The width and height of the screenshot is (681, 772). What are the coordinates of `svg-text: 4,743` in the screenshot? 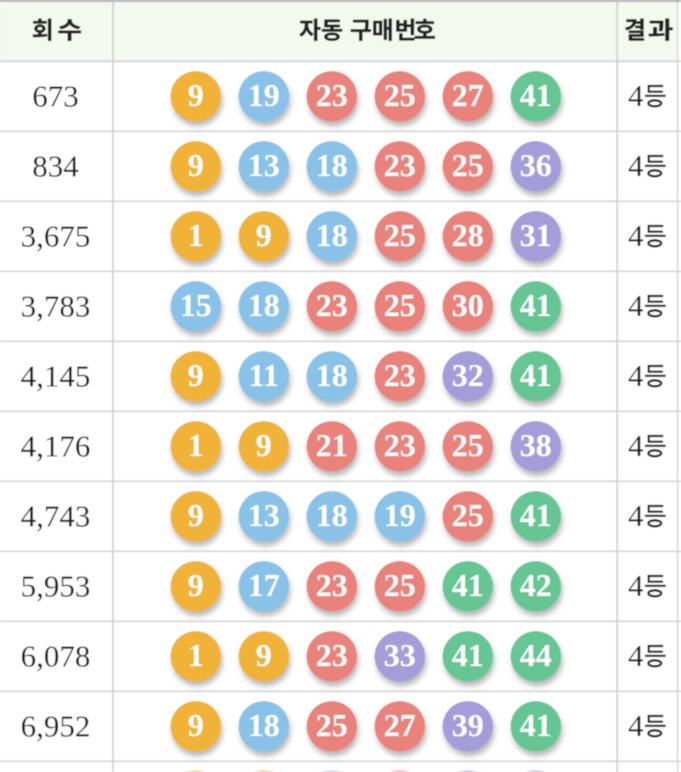 It's located at (56, 516).